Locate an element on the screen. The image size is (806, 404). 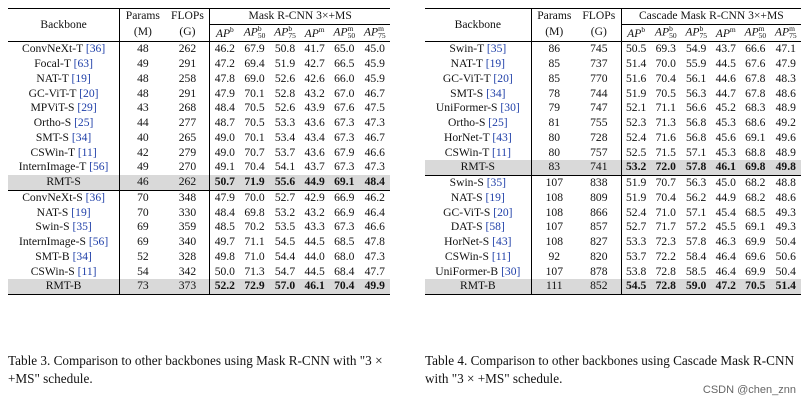
cell-value: 44.5 is located at coordinates (314, 242).